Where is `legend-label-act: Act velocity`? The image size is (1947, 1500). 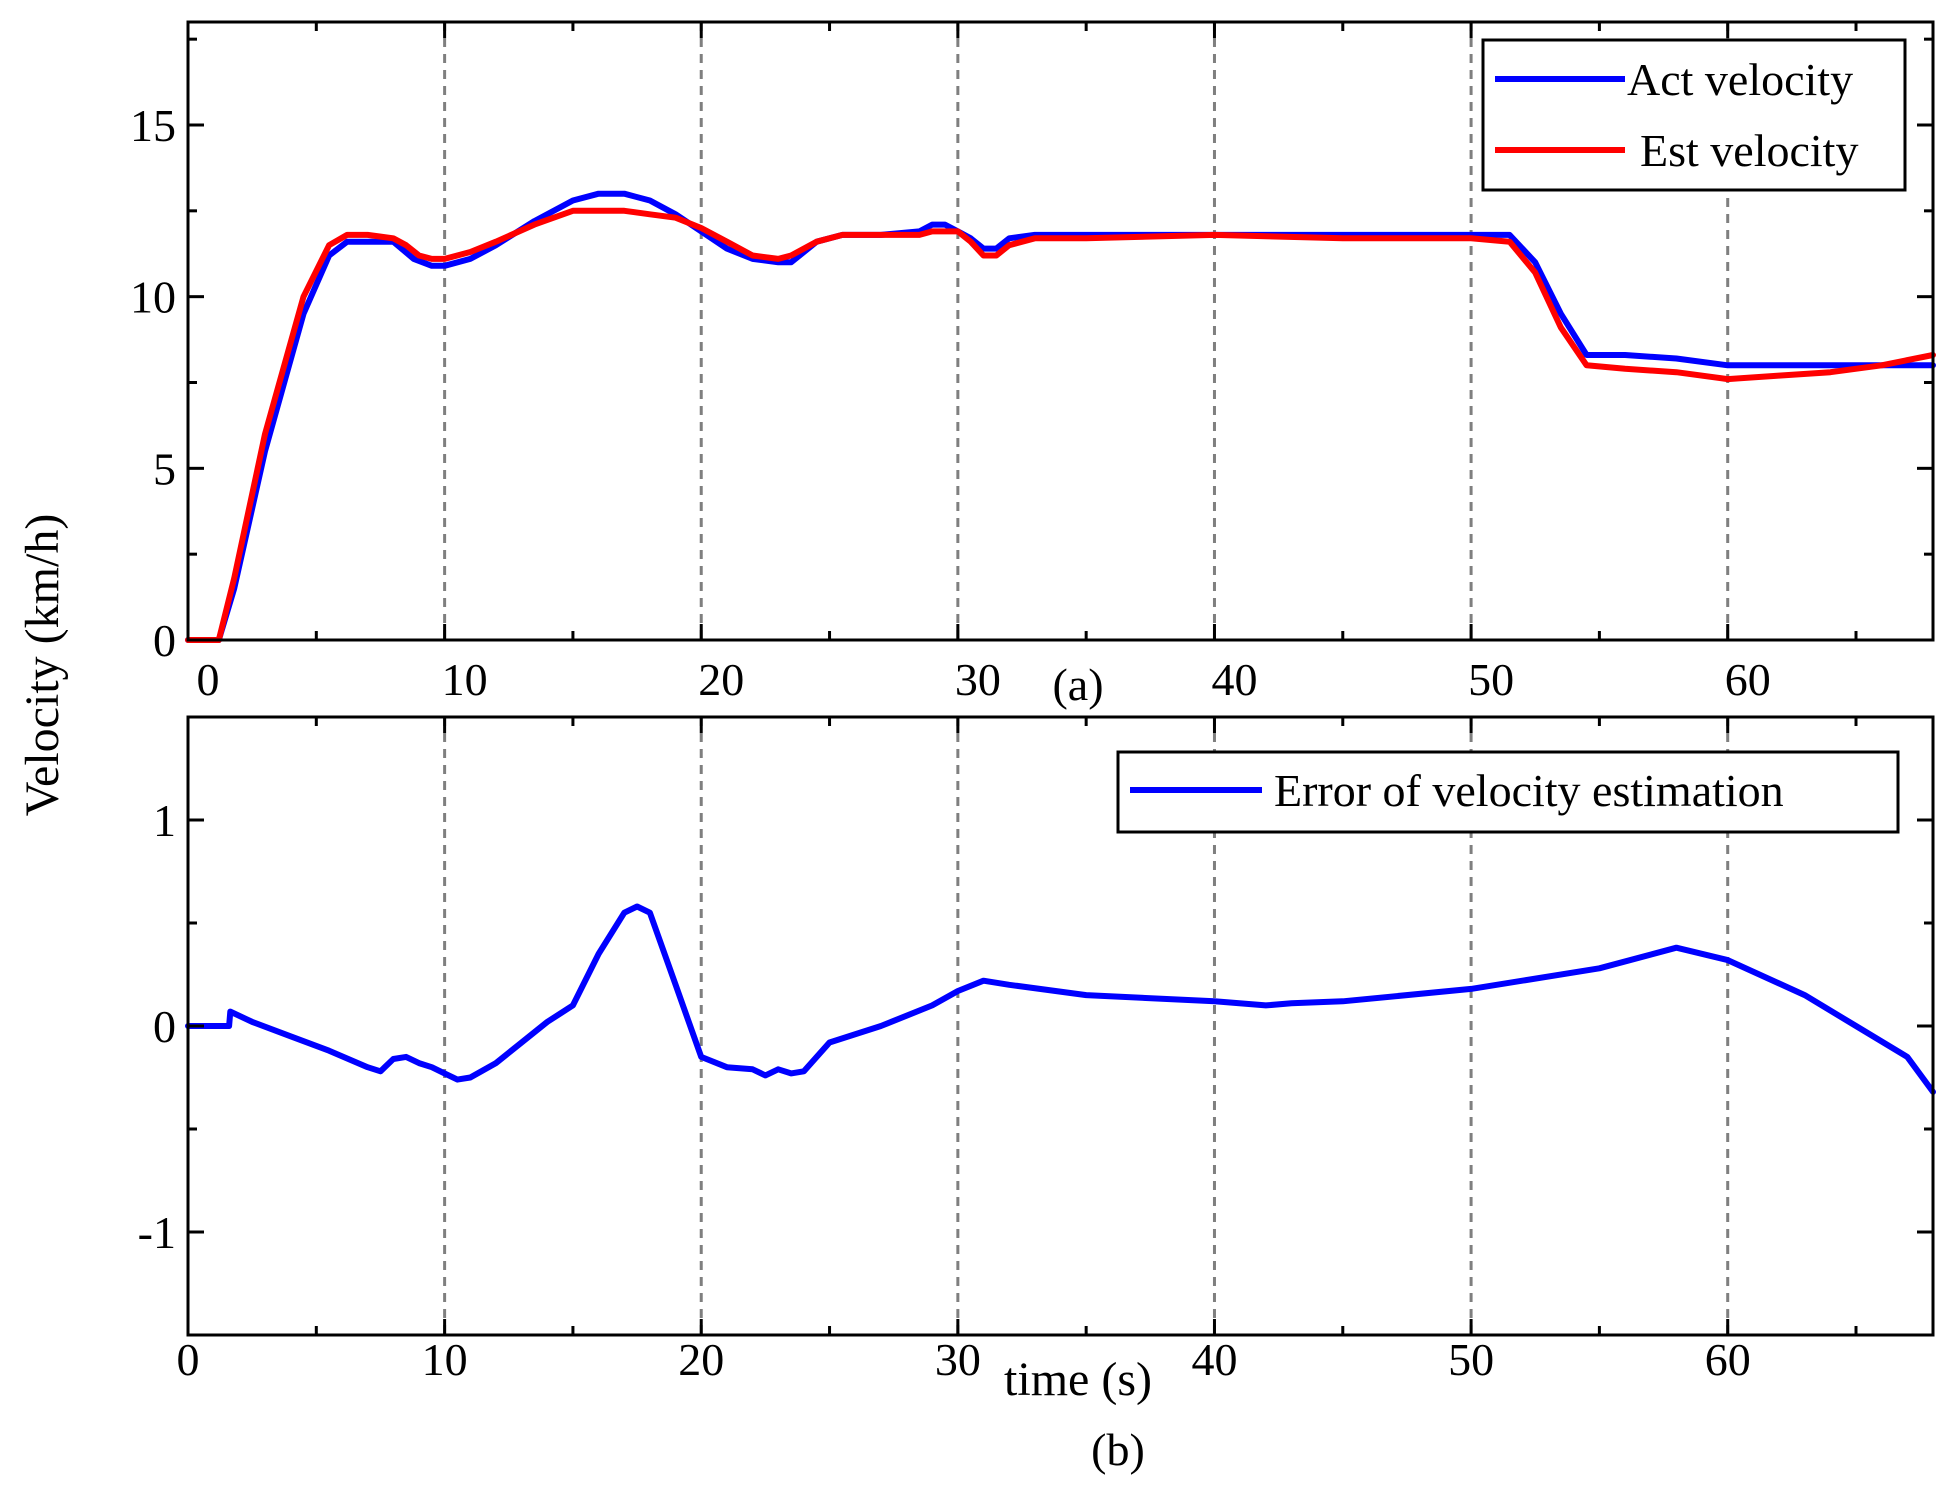
legend-label-act: Act velocity is located at coordinates (1740, 79).